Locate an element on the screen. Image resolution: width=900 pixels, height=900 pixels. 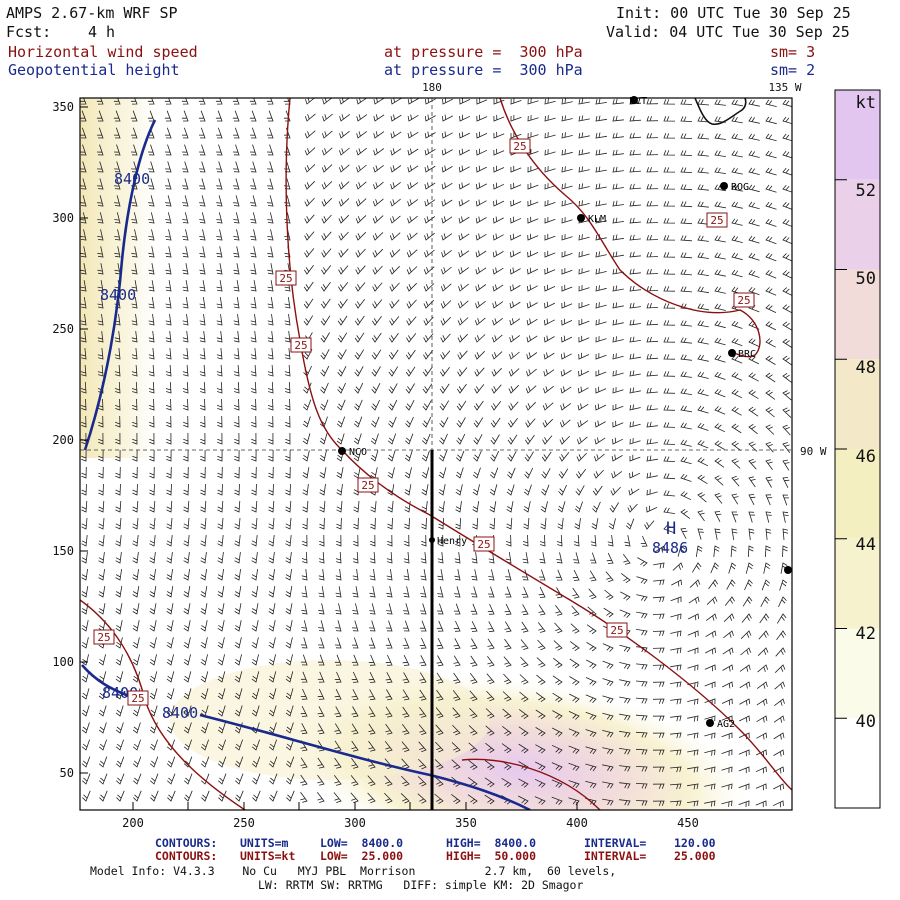
colorbar is located at coordinates (857, 449).